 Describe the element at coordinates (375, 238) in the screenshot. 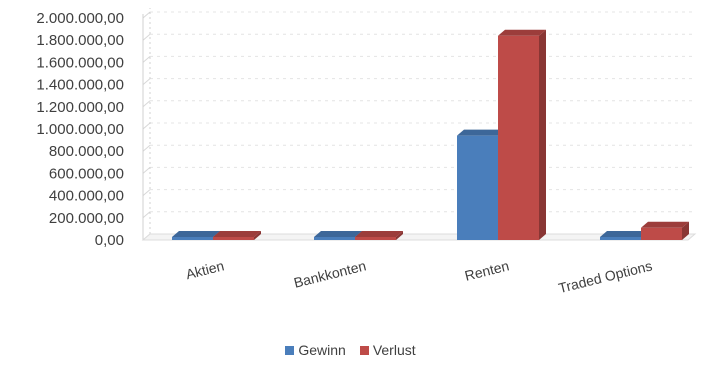

I see `bar-verlust-bankkonten` at that location.